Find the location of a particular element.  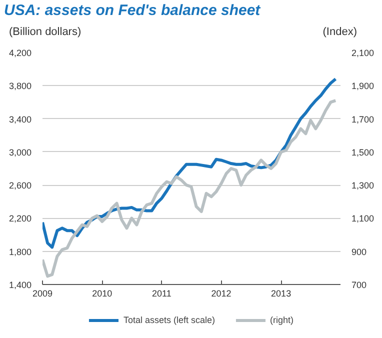

y-tick-label: 4,200 is located at coordinates (20, 53).